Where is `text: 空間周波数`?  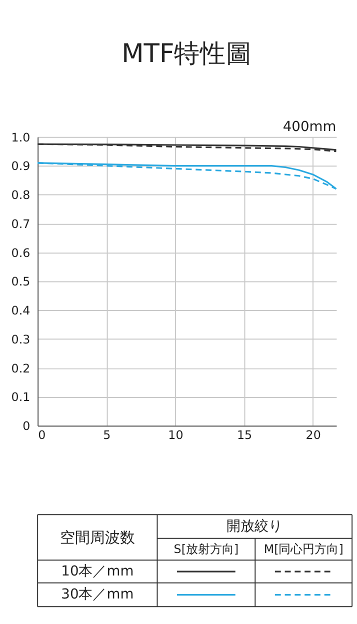
text: 空間周波数 is located at coordinates (97, 537).